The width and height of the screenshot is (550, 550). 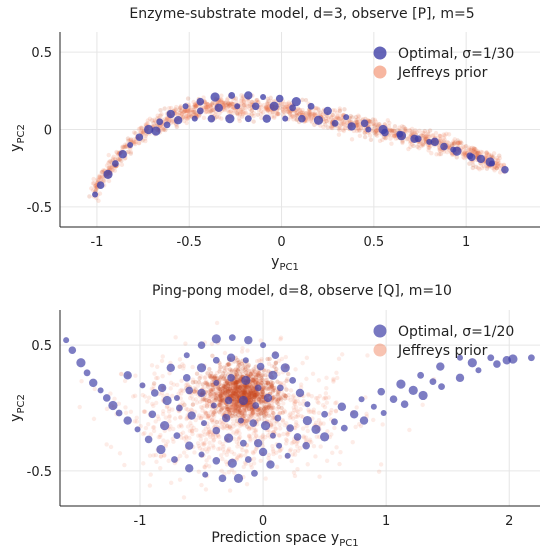 I want to click on y-tick-label: -0.5, so click(x=39, y=472).